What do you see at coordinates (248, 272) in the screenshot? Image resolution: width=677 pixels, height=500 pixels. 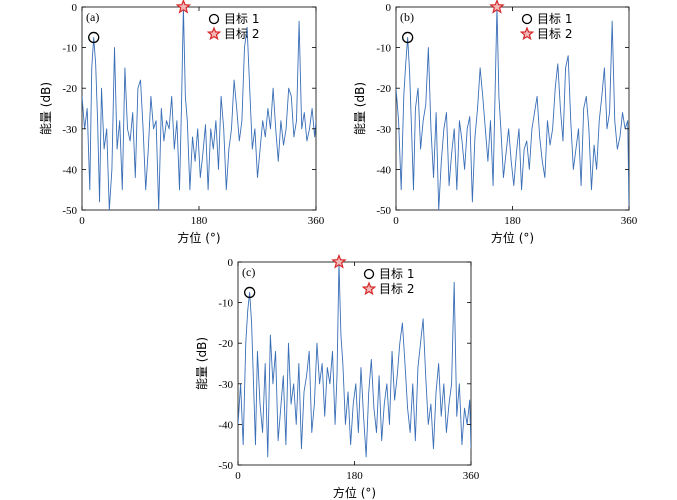 I see `panel-label: (c)` at bounding box center [248, 272].